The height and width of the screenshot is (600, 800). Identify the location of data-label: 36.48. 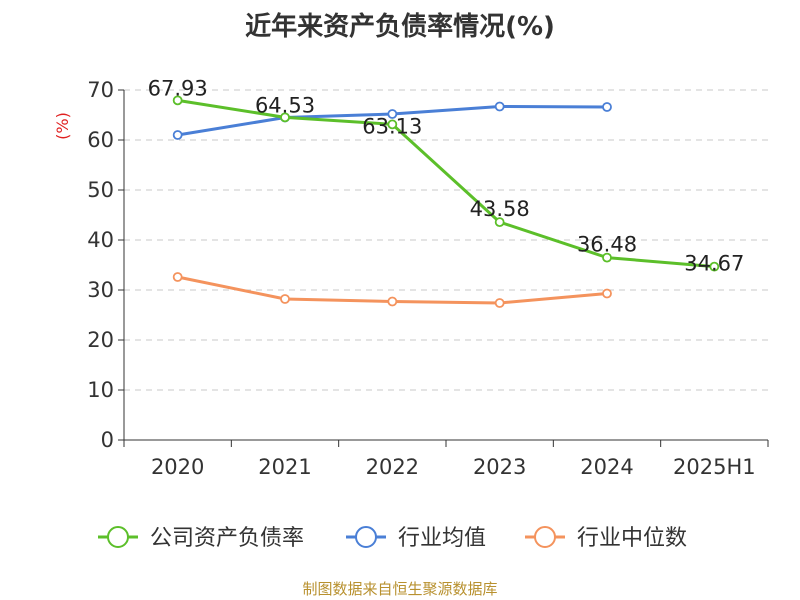
(607, 245).